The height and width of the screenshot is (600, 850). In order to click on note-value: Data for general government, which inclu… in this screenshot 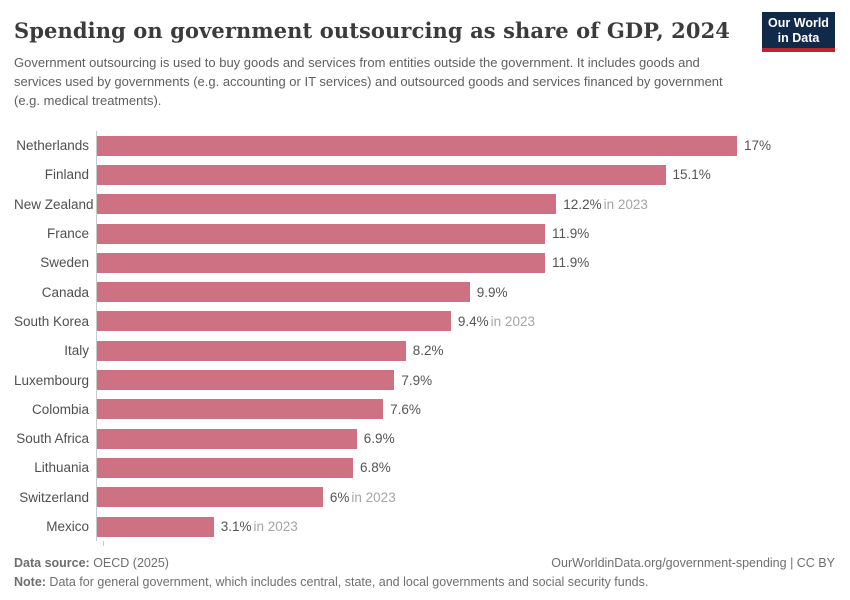, I will do `click(347, 582)`.